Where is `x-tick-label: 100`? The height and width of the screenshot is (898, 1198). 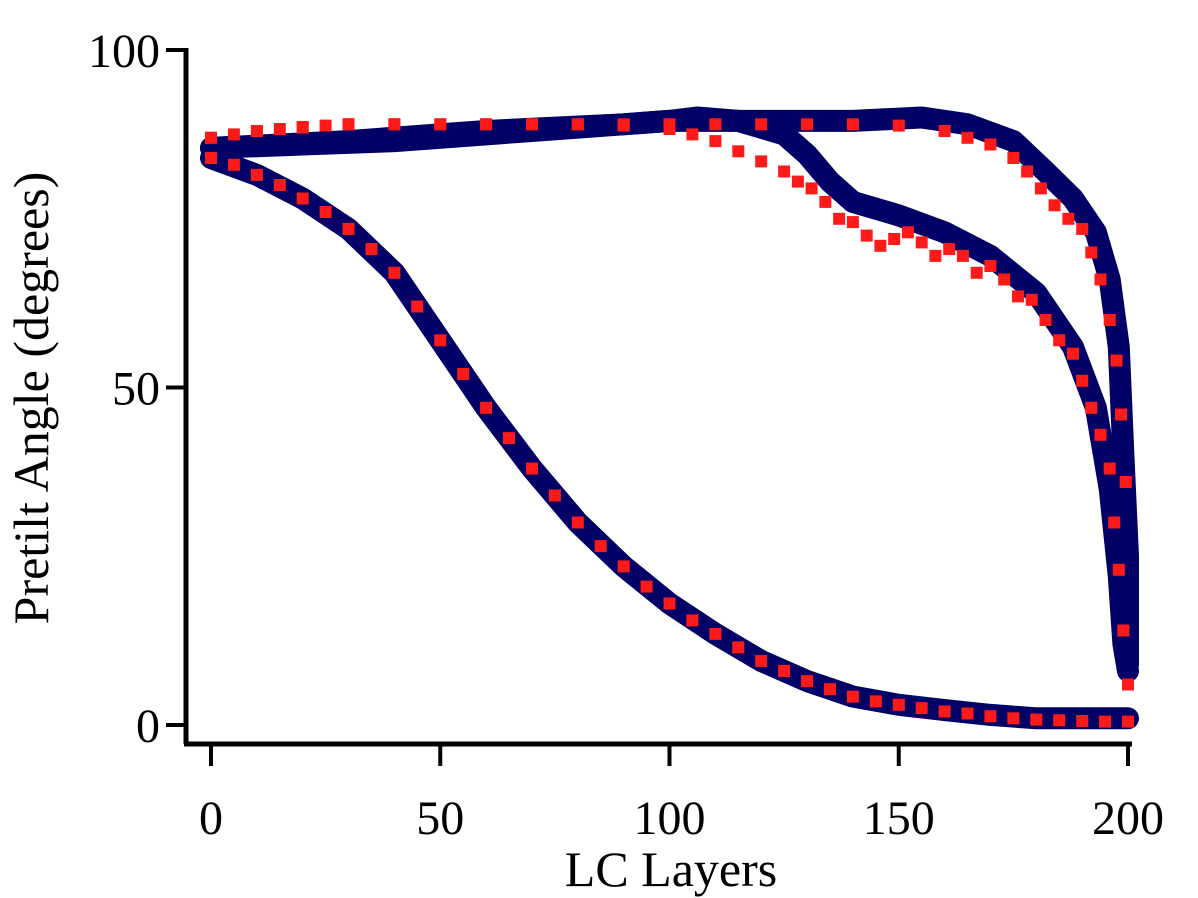 x-tick-label: 100 is located at coordinates (670, 818).